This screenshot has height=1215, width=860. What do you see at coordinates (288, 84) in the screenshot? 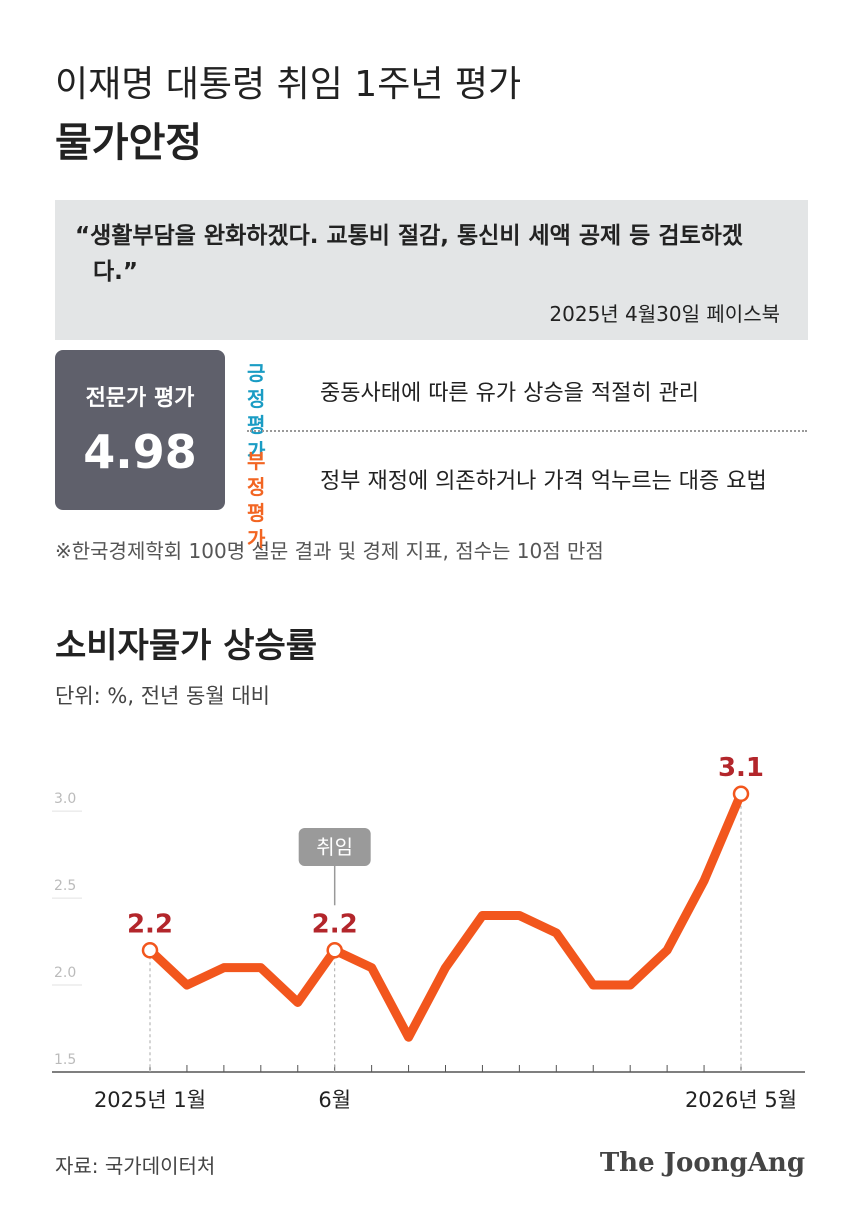
I see `title: 이재명 대통령 취임 1주년 평가` at bounding box center [288, 84].